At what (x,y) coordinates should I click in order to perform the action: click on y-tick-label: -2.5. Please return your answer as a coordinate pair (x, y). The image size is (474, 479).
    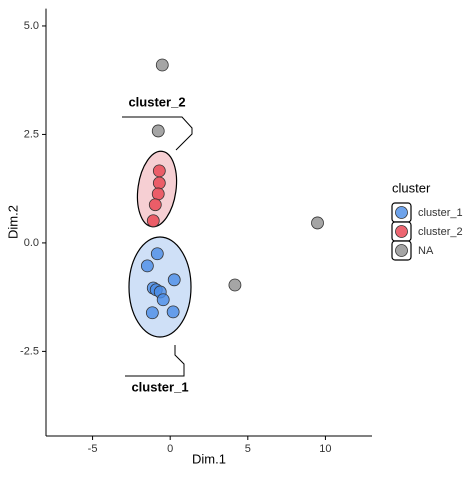
    Looking at the image, I should click on (29, 351).